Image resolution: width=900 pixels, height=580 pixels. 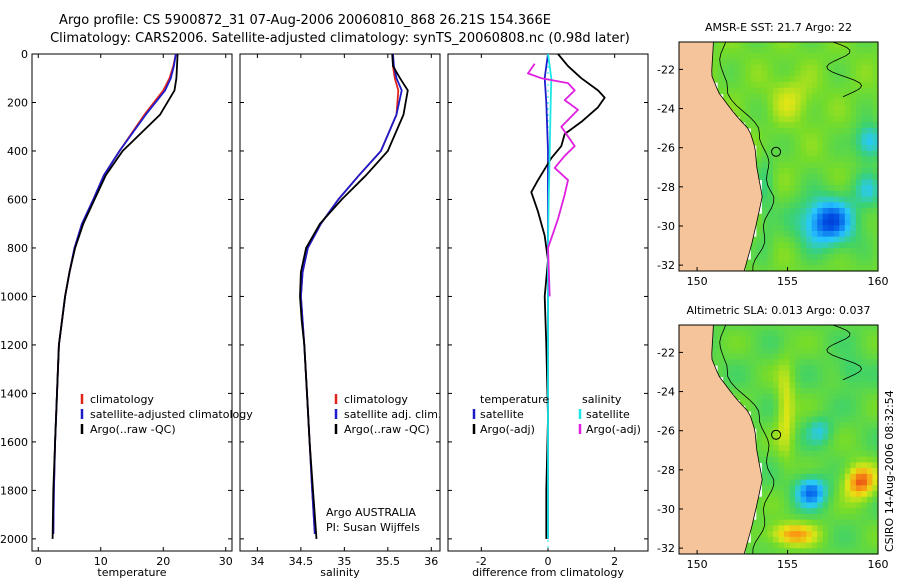 What do you see at coordinates (548, 572) in the screenshot?
I see `x-axis-label: difference from climatology` at bounding box center [548, 572].